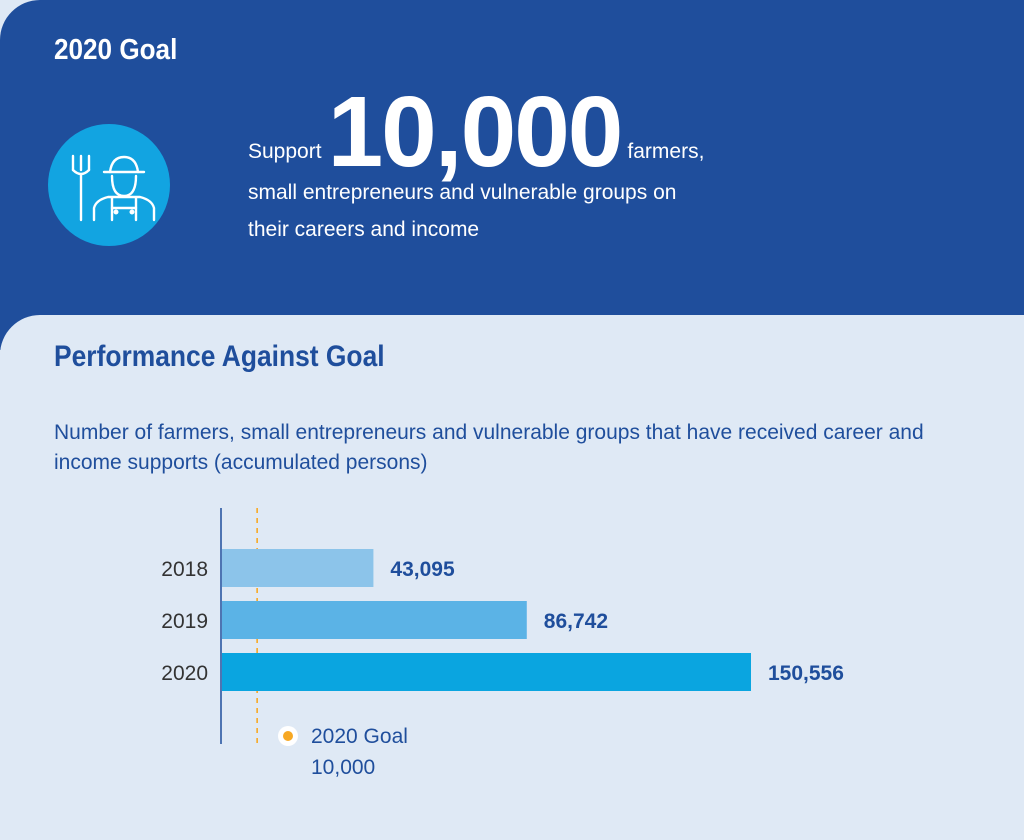 The height and width of the screenshot is (840, 1024). Describe the element at coordinates (806, 673) in the screenshot. I see `value-label-2020: 150,556` at that location.